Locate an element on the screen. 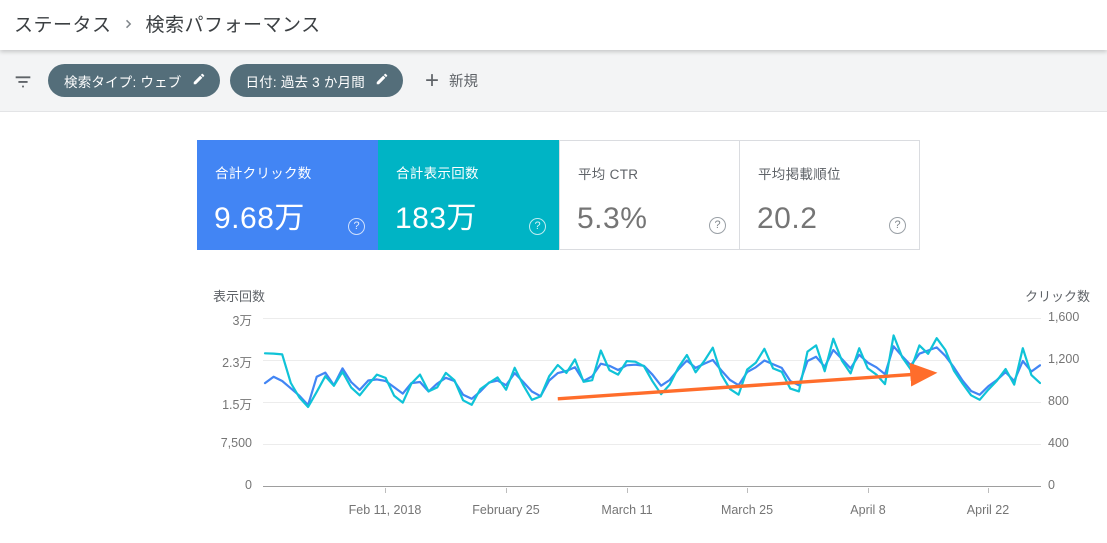  filter-bar: 検索タイプ: ウェブ 日付: 過去 3 か月間 + 新規 is located at coordinates (553, 81).